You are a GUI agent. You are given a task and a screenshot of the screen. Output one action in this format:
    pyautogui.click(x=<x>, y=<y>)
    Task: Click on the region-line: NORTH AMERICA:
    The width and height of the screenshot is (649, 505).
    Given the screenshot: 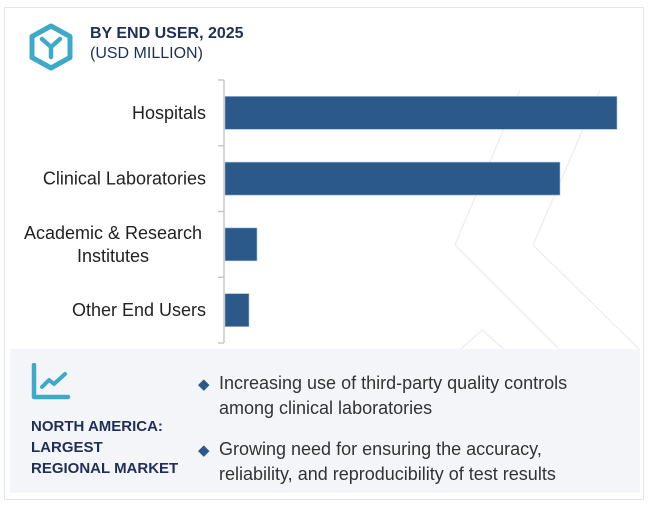 What is the action you would take?
    pyautogui.click(x=97, y=426)
    